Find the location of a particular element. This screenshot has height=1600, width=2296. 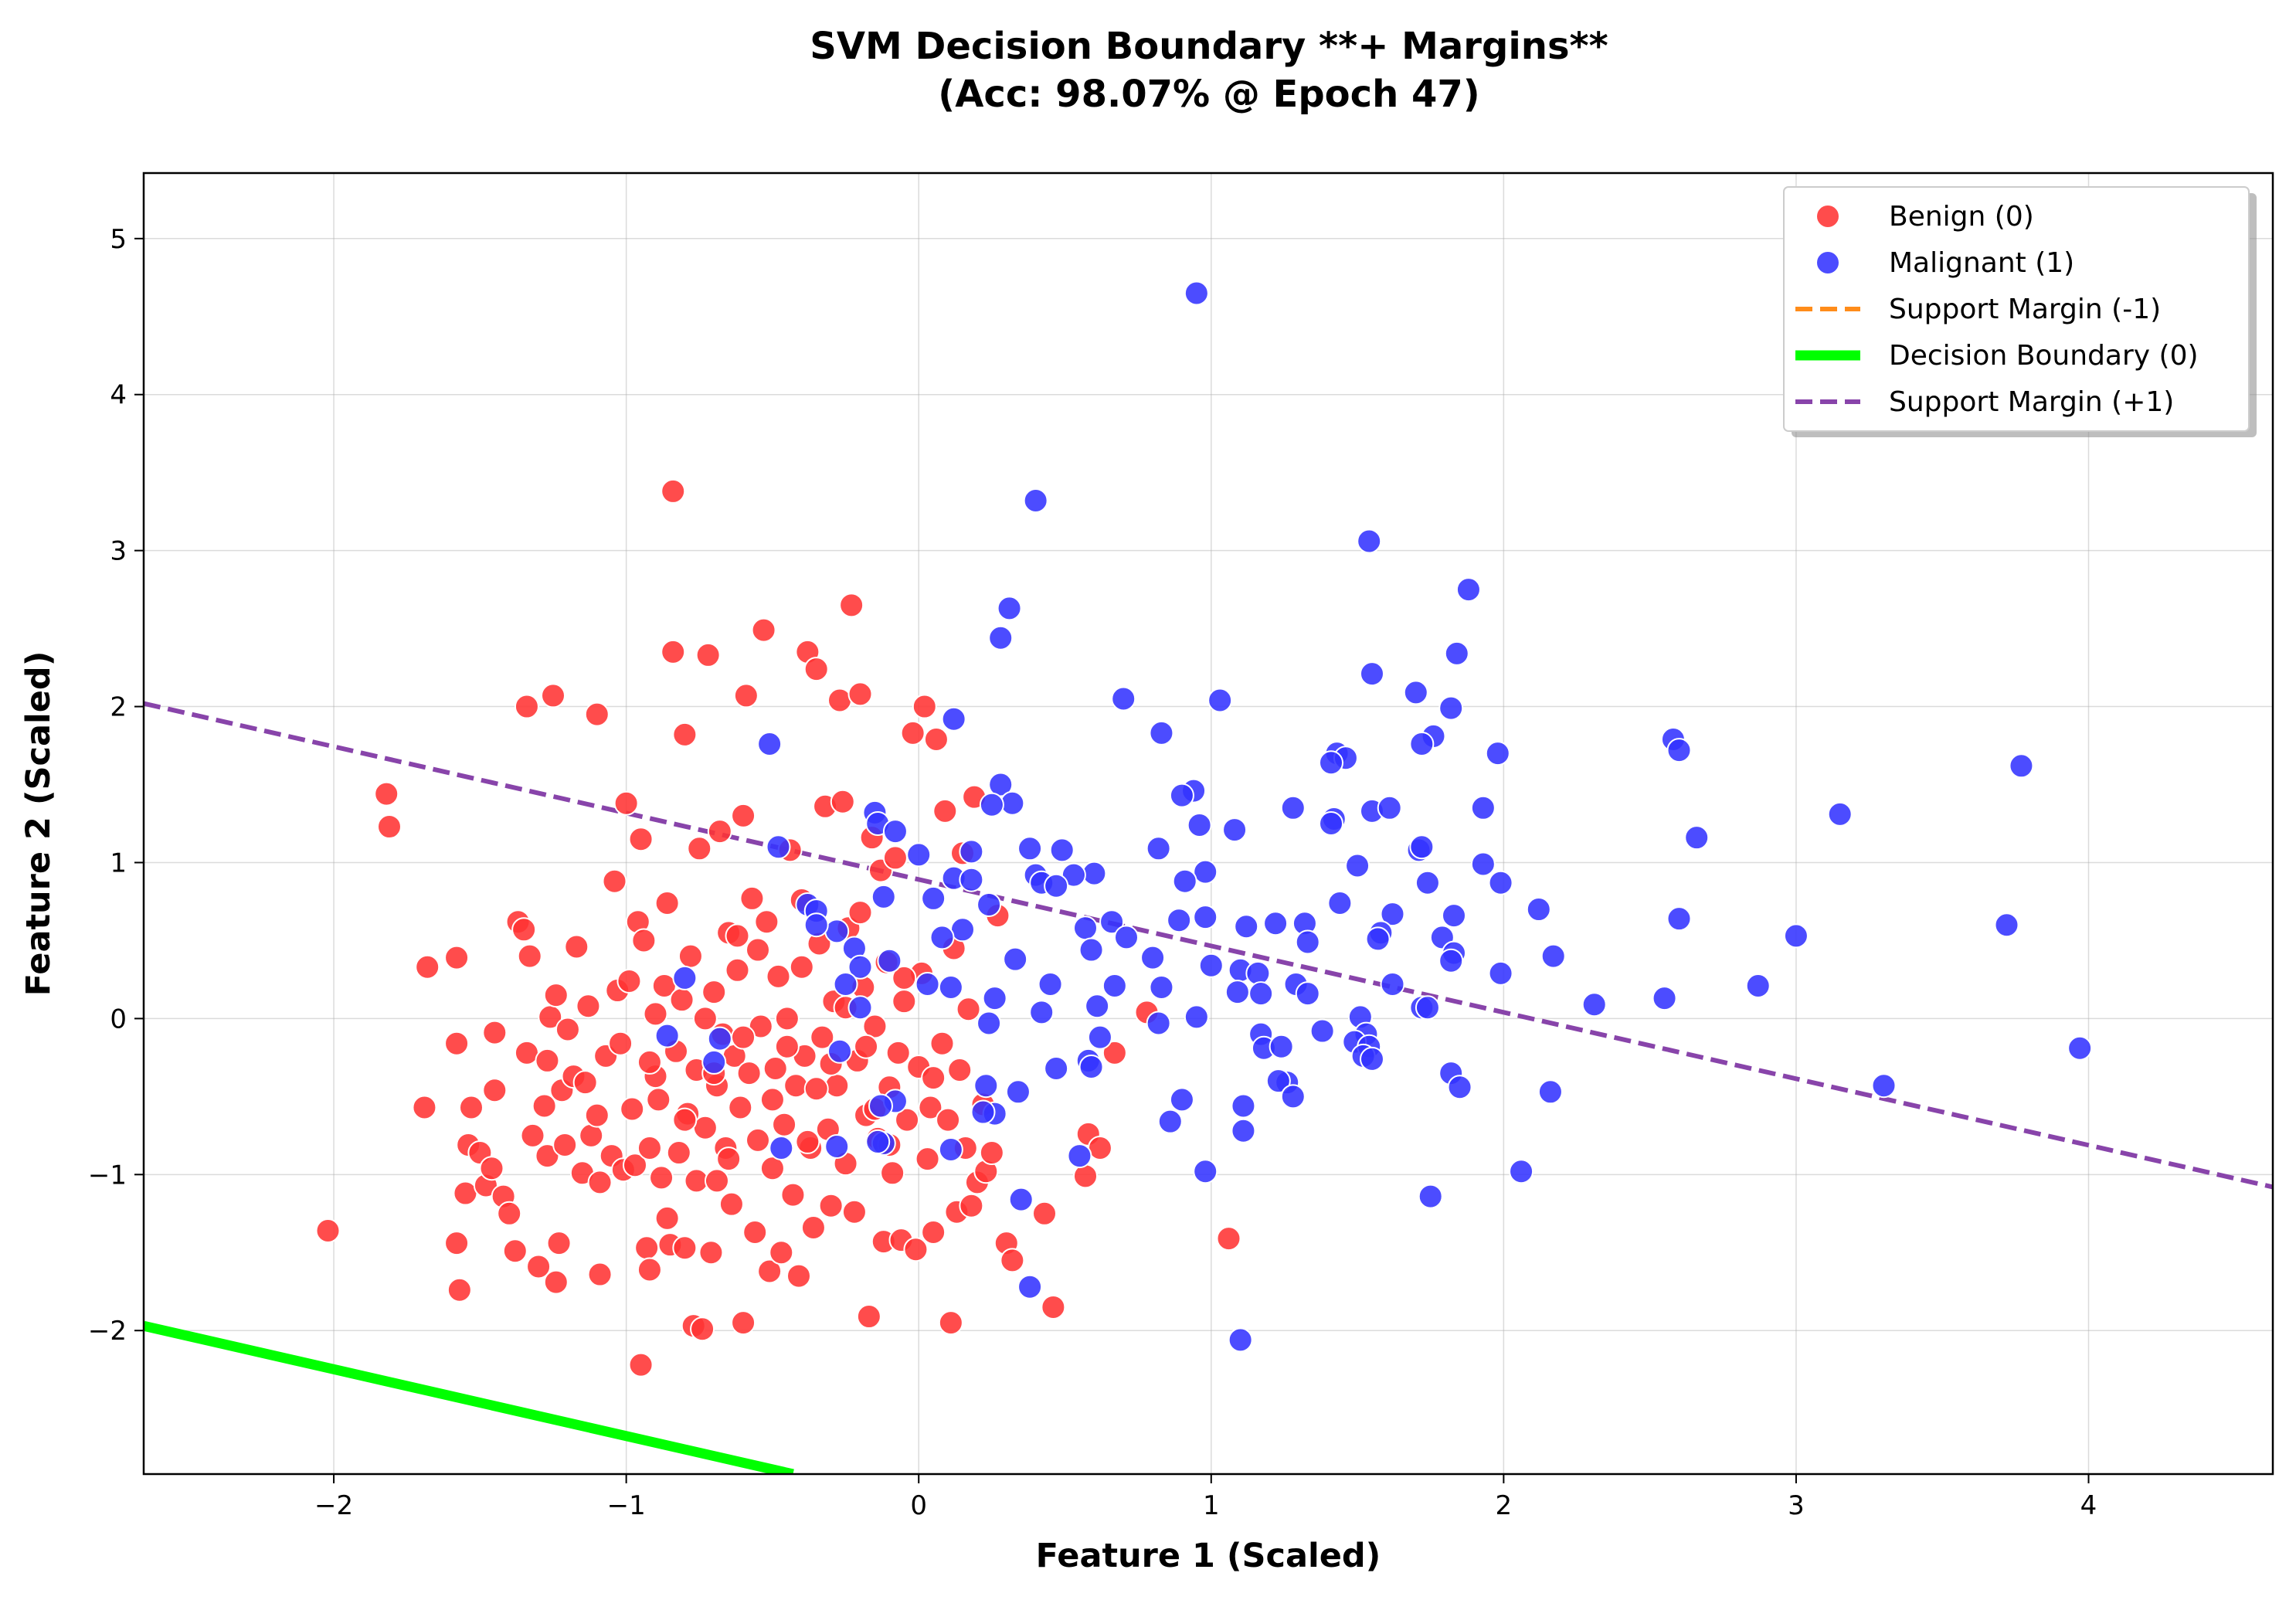

legend-box is located at coordinates (2016, 309).